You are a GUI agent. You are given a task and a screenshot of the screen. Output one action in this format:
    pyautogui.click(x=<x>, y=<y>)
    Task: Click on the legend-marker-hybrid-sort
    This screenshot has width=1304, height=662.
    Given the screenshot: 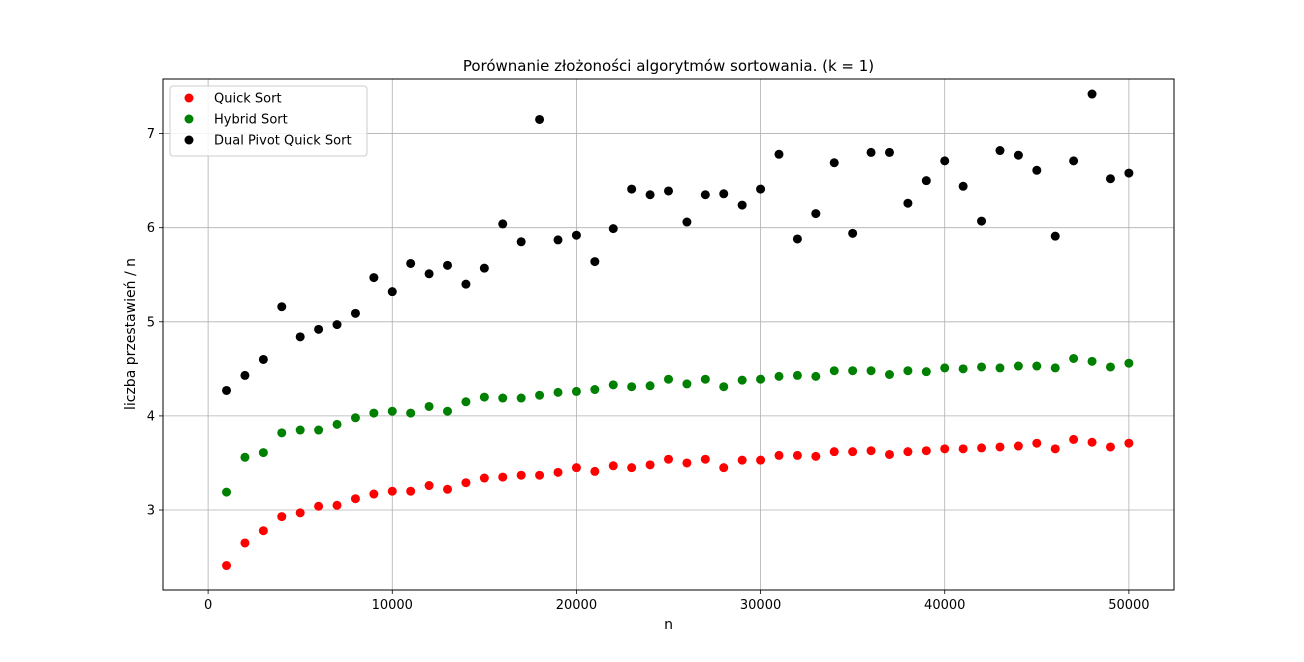 What is the action you would take?
    pyautogui.click(x=189, y=119)
    